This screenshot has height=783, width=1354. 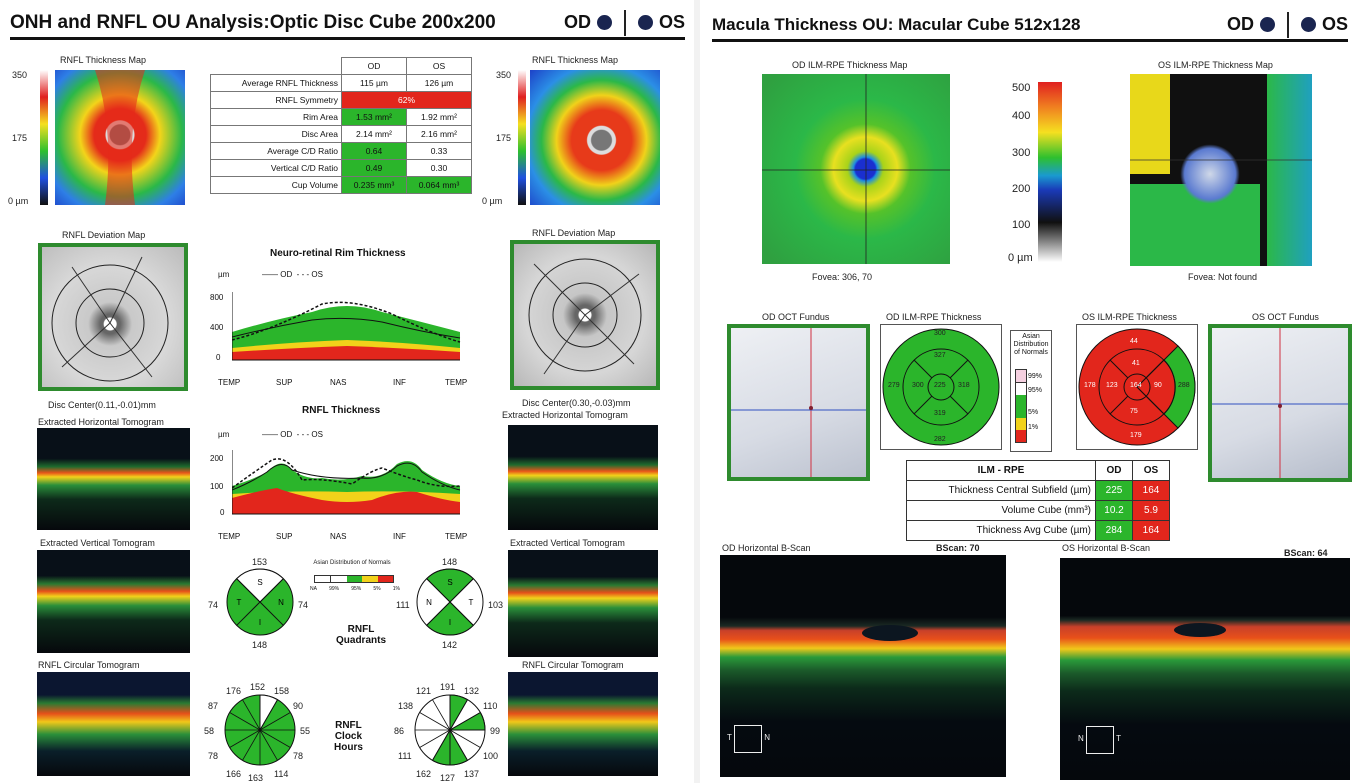 What do you see at coordinates (496, 605) in the screenshot?
I see `os-quadrant-t: 103` at bounding box center [496, 605].